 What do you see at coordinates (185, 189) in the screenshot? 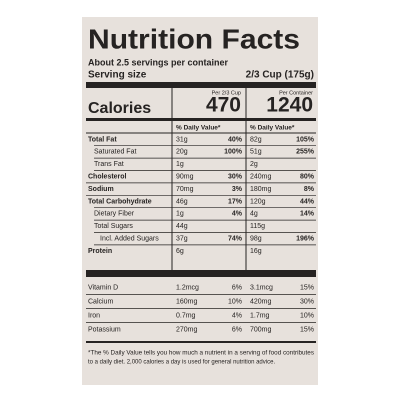
I see `amount: 70mg` at bounding box center [185, 189].